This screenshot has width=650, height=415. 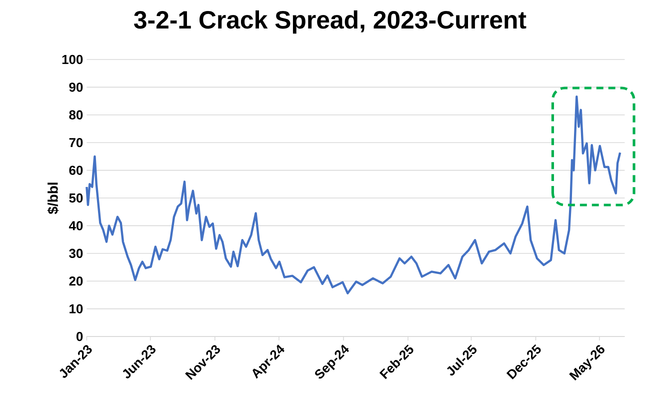 I want to click on chart-title: 3-2-1 Crack Spread, 2023-Current, so click(x=330, y=22).